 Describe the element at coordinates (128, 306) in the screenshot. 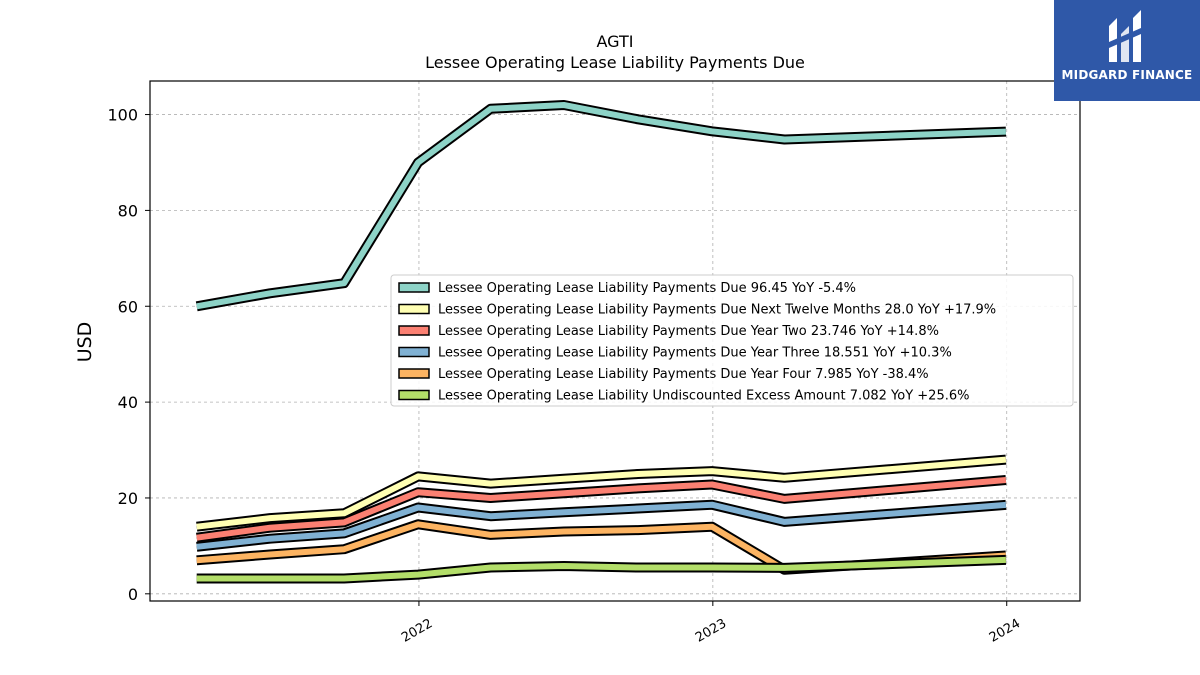

I see `y-tick-label: 60` at that location.